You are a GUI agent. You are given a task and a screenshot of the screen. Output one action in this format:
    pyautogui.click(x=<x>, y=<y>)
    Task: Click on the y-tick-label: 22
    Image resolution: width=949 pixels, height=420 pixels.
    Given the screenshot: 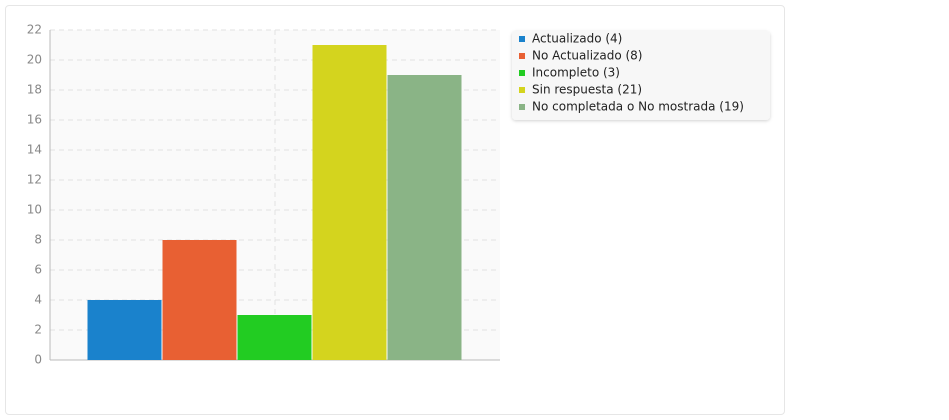 What is the action you would take?
    pyautogui.click(x=34, y=30)
    